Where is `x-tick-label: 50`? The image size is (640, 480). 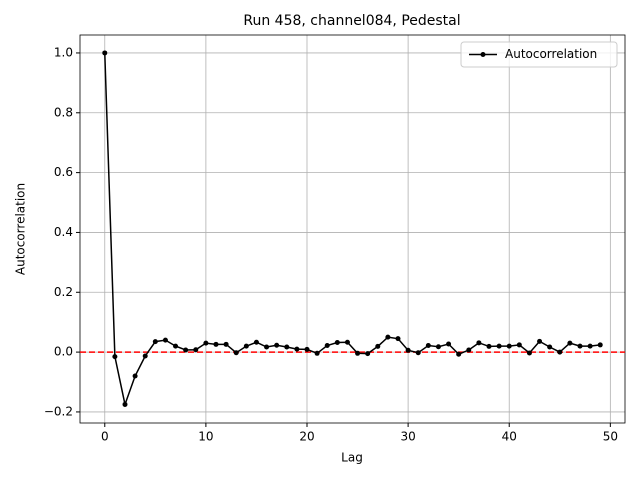 x-tick-label: 50 is located at coordinates (610, 437).